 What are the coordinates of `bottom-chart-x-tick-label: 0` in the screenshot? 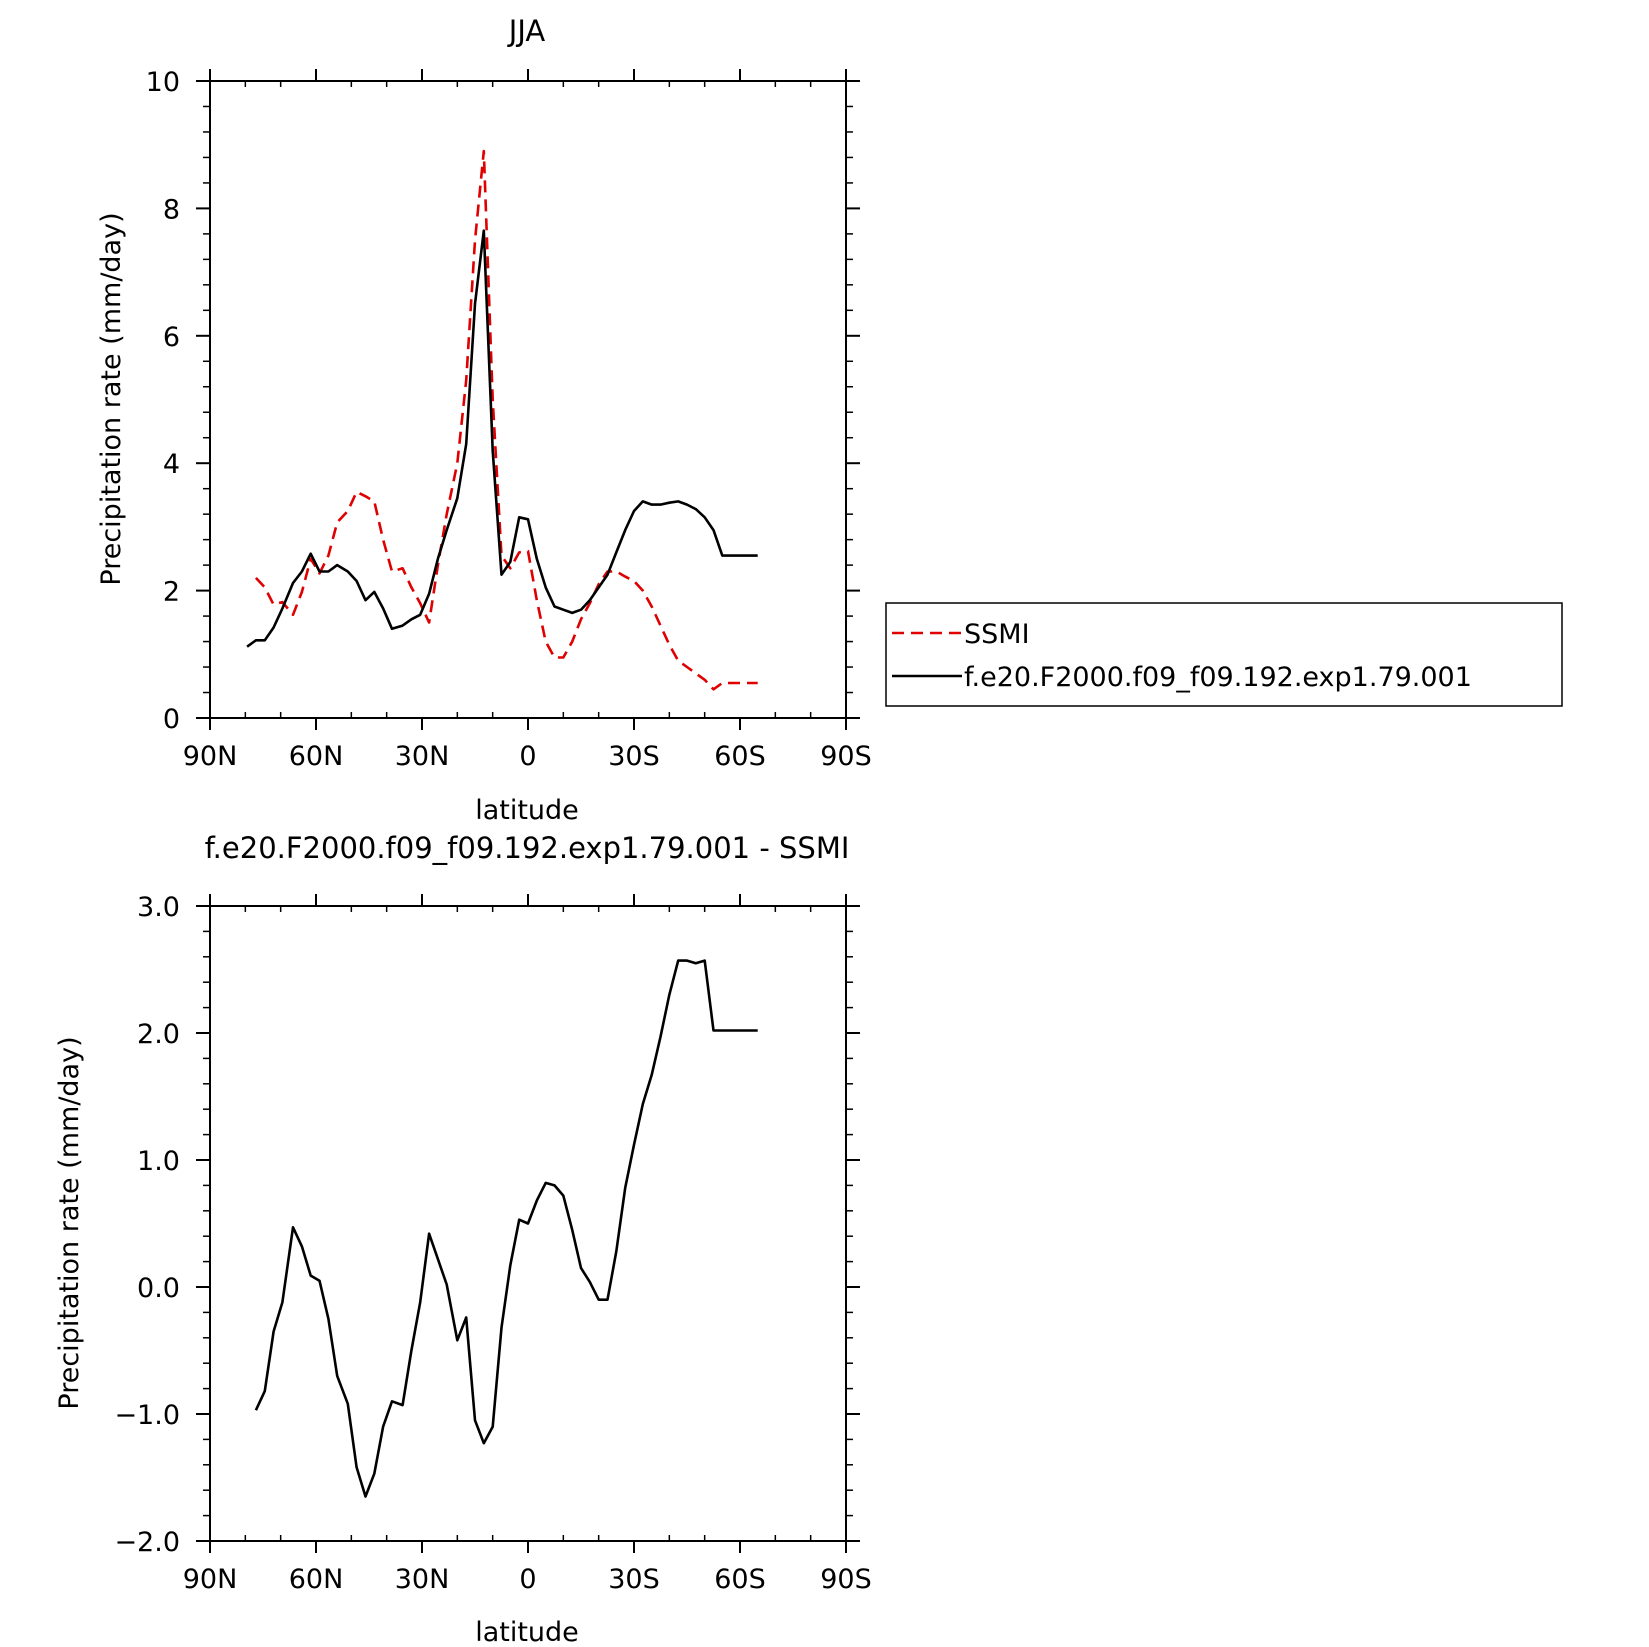 It's located at (527, 1579).